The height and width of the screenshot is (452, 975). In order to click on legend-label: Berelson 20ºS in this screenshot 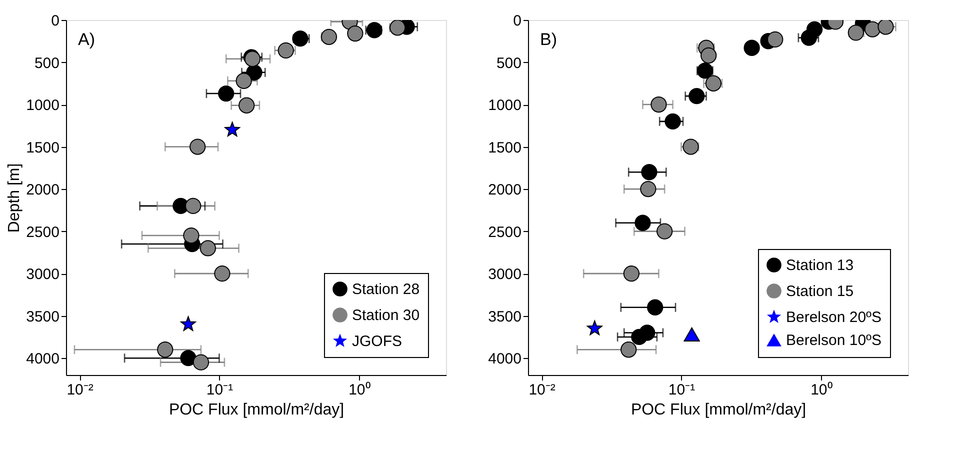, I will do `click(834, 317)`.